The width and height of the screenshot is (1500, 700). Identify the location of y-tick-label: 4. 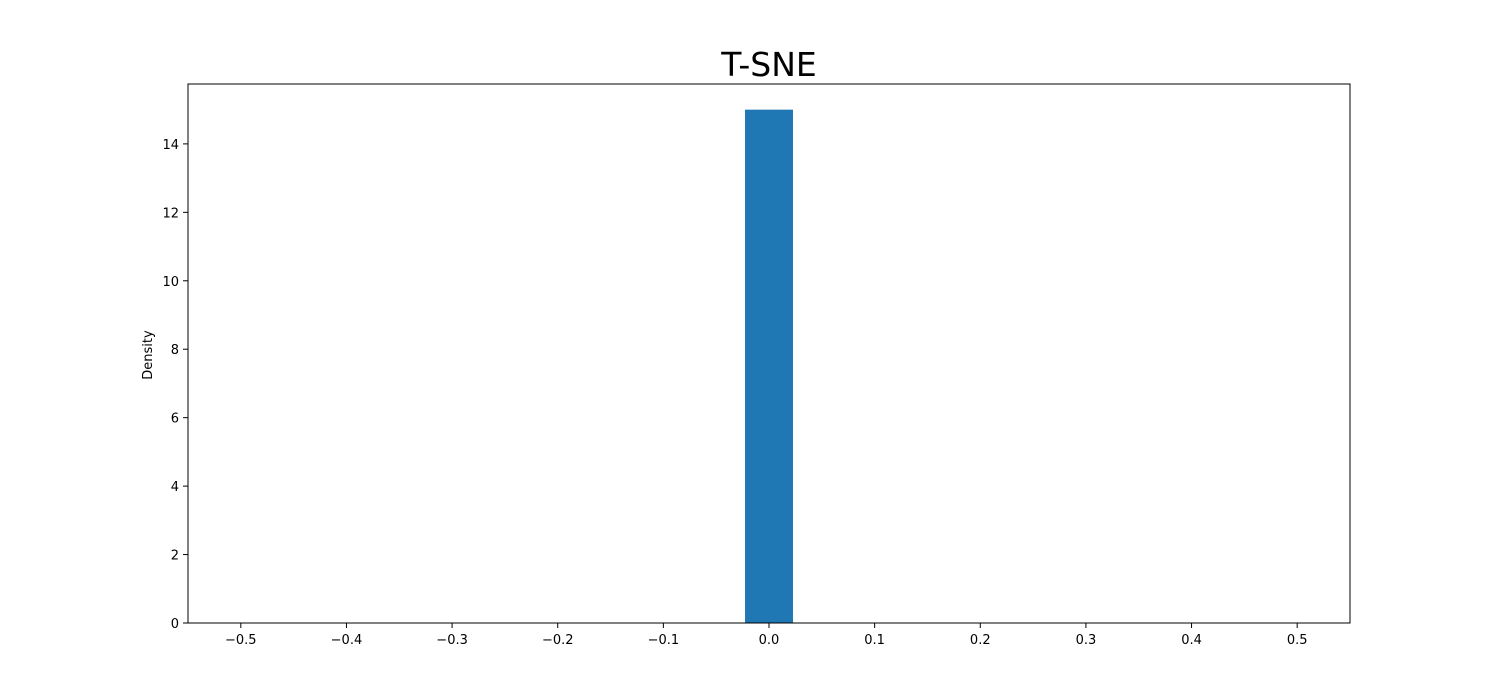
(175, 487).